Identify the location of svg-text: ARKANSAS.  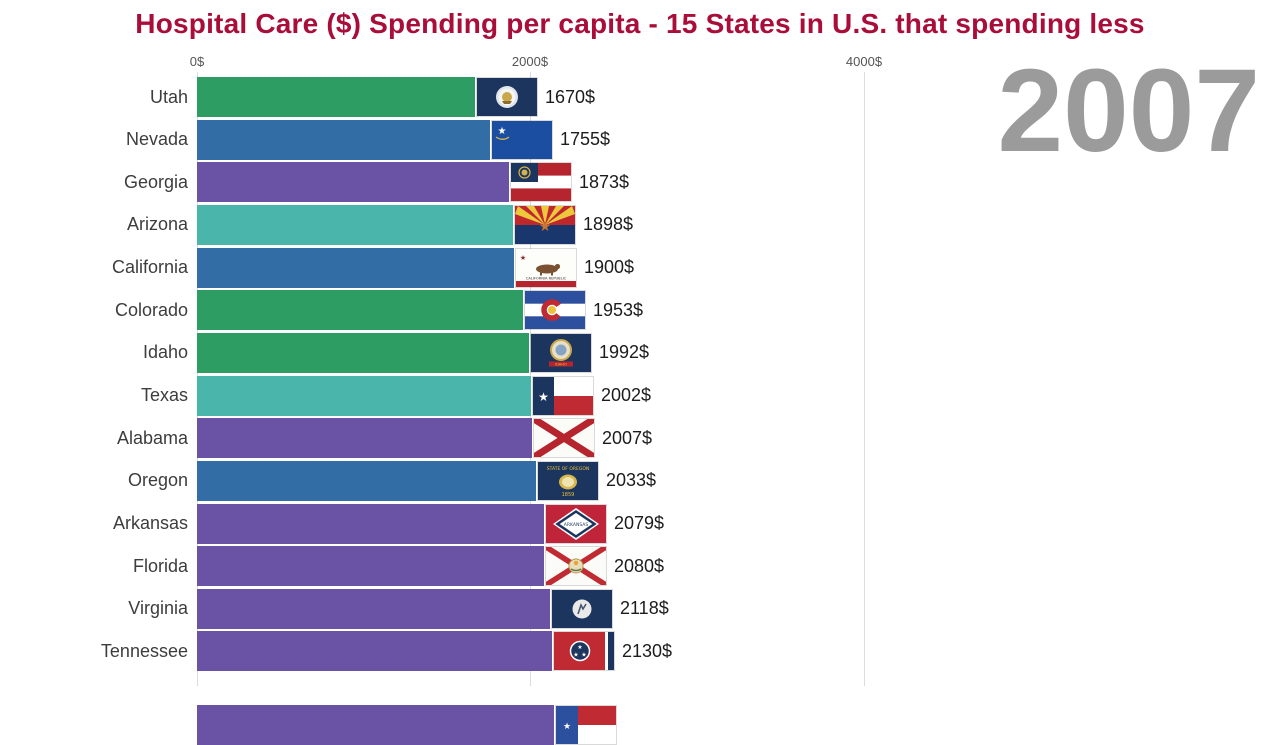
(576, 525).